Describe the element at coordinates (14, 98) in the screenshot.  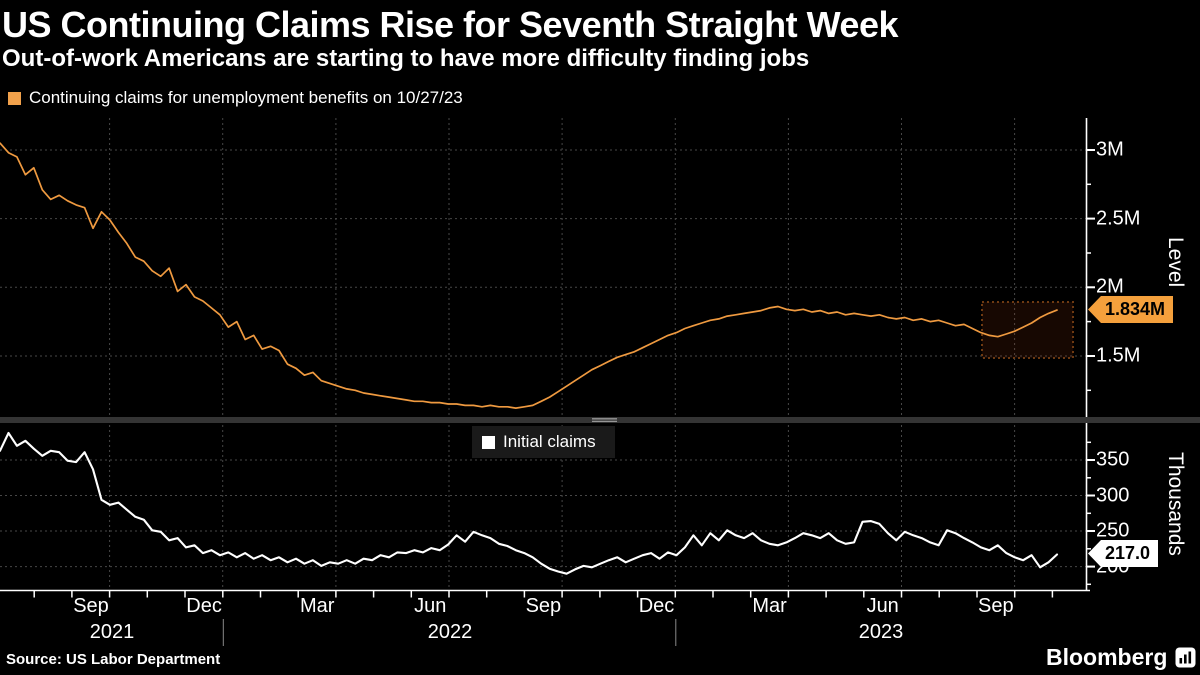
I see `continuing-claims-legend-swatch-icon` at that location.